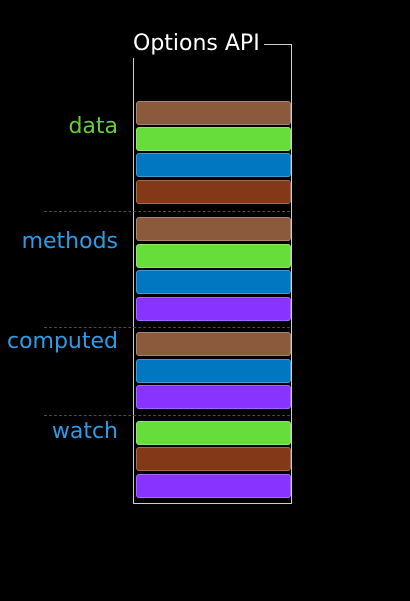 This screenshot has height=601, width=410. Describe the element at coordinates (213, 309) in the screenshot. I see `methods-block-4-purple` at that location.